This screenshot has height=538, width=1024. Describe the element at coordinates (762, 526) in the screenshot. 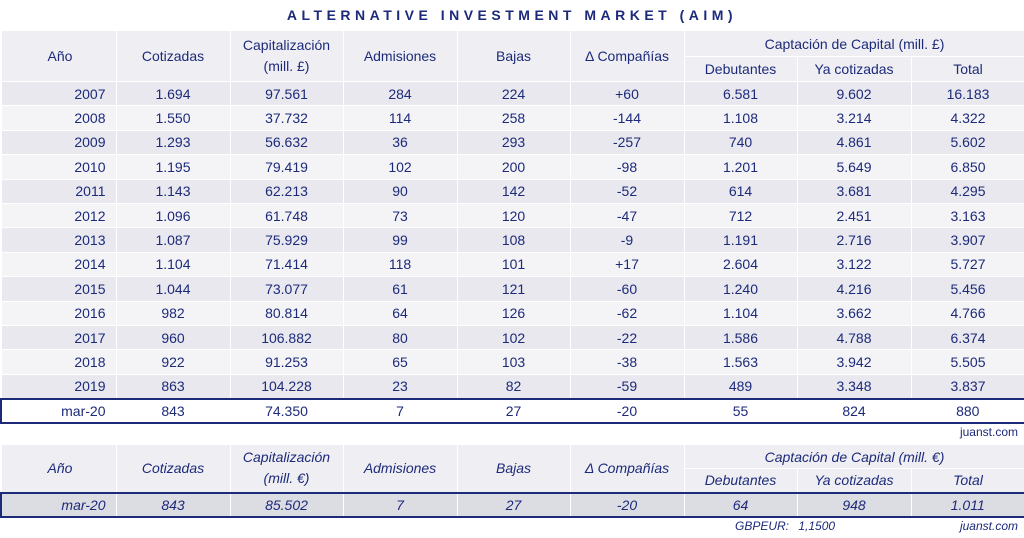

I see `fx-rate-label: GBPEUR:` at that location.